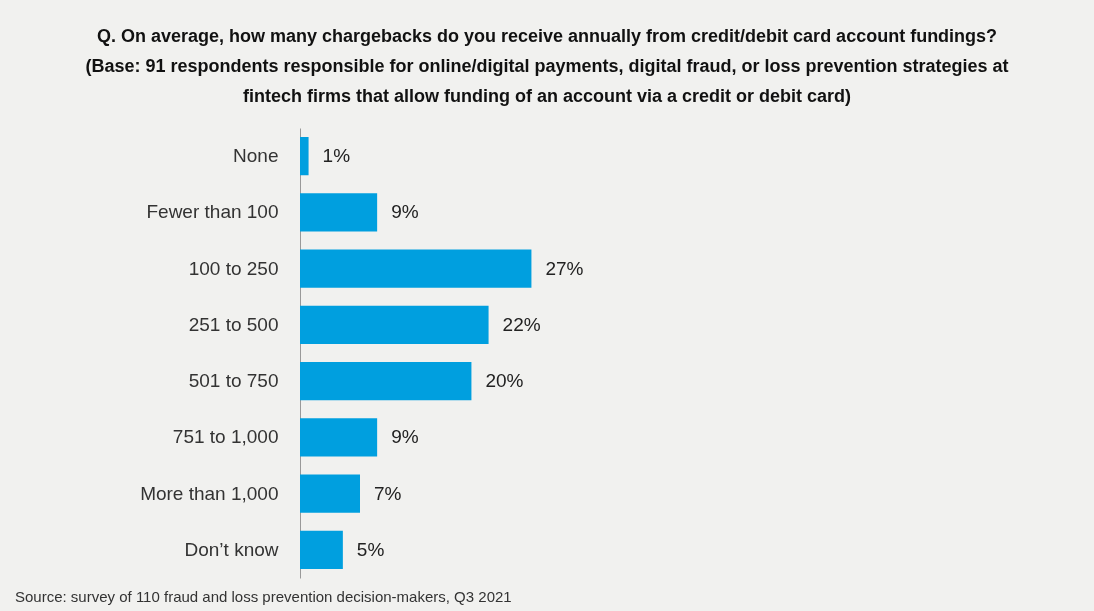 Image resolution: width=1094 pixels, height=611 pixels. I want to click on data-label: 20%, so click(504, 381).